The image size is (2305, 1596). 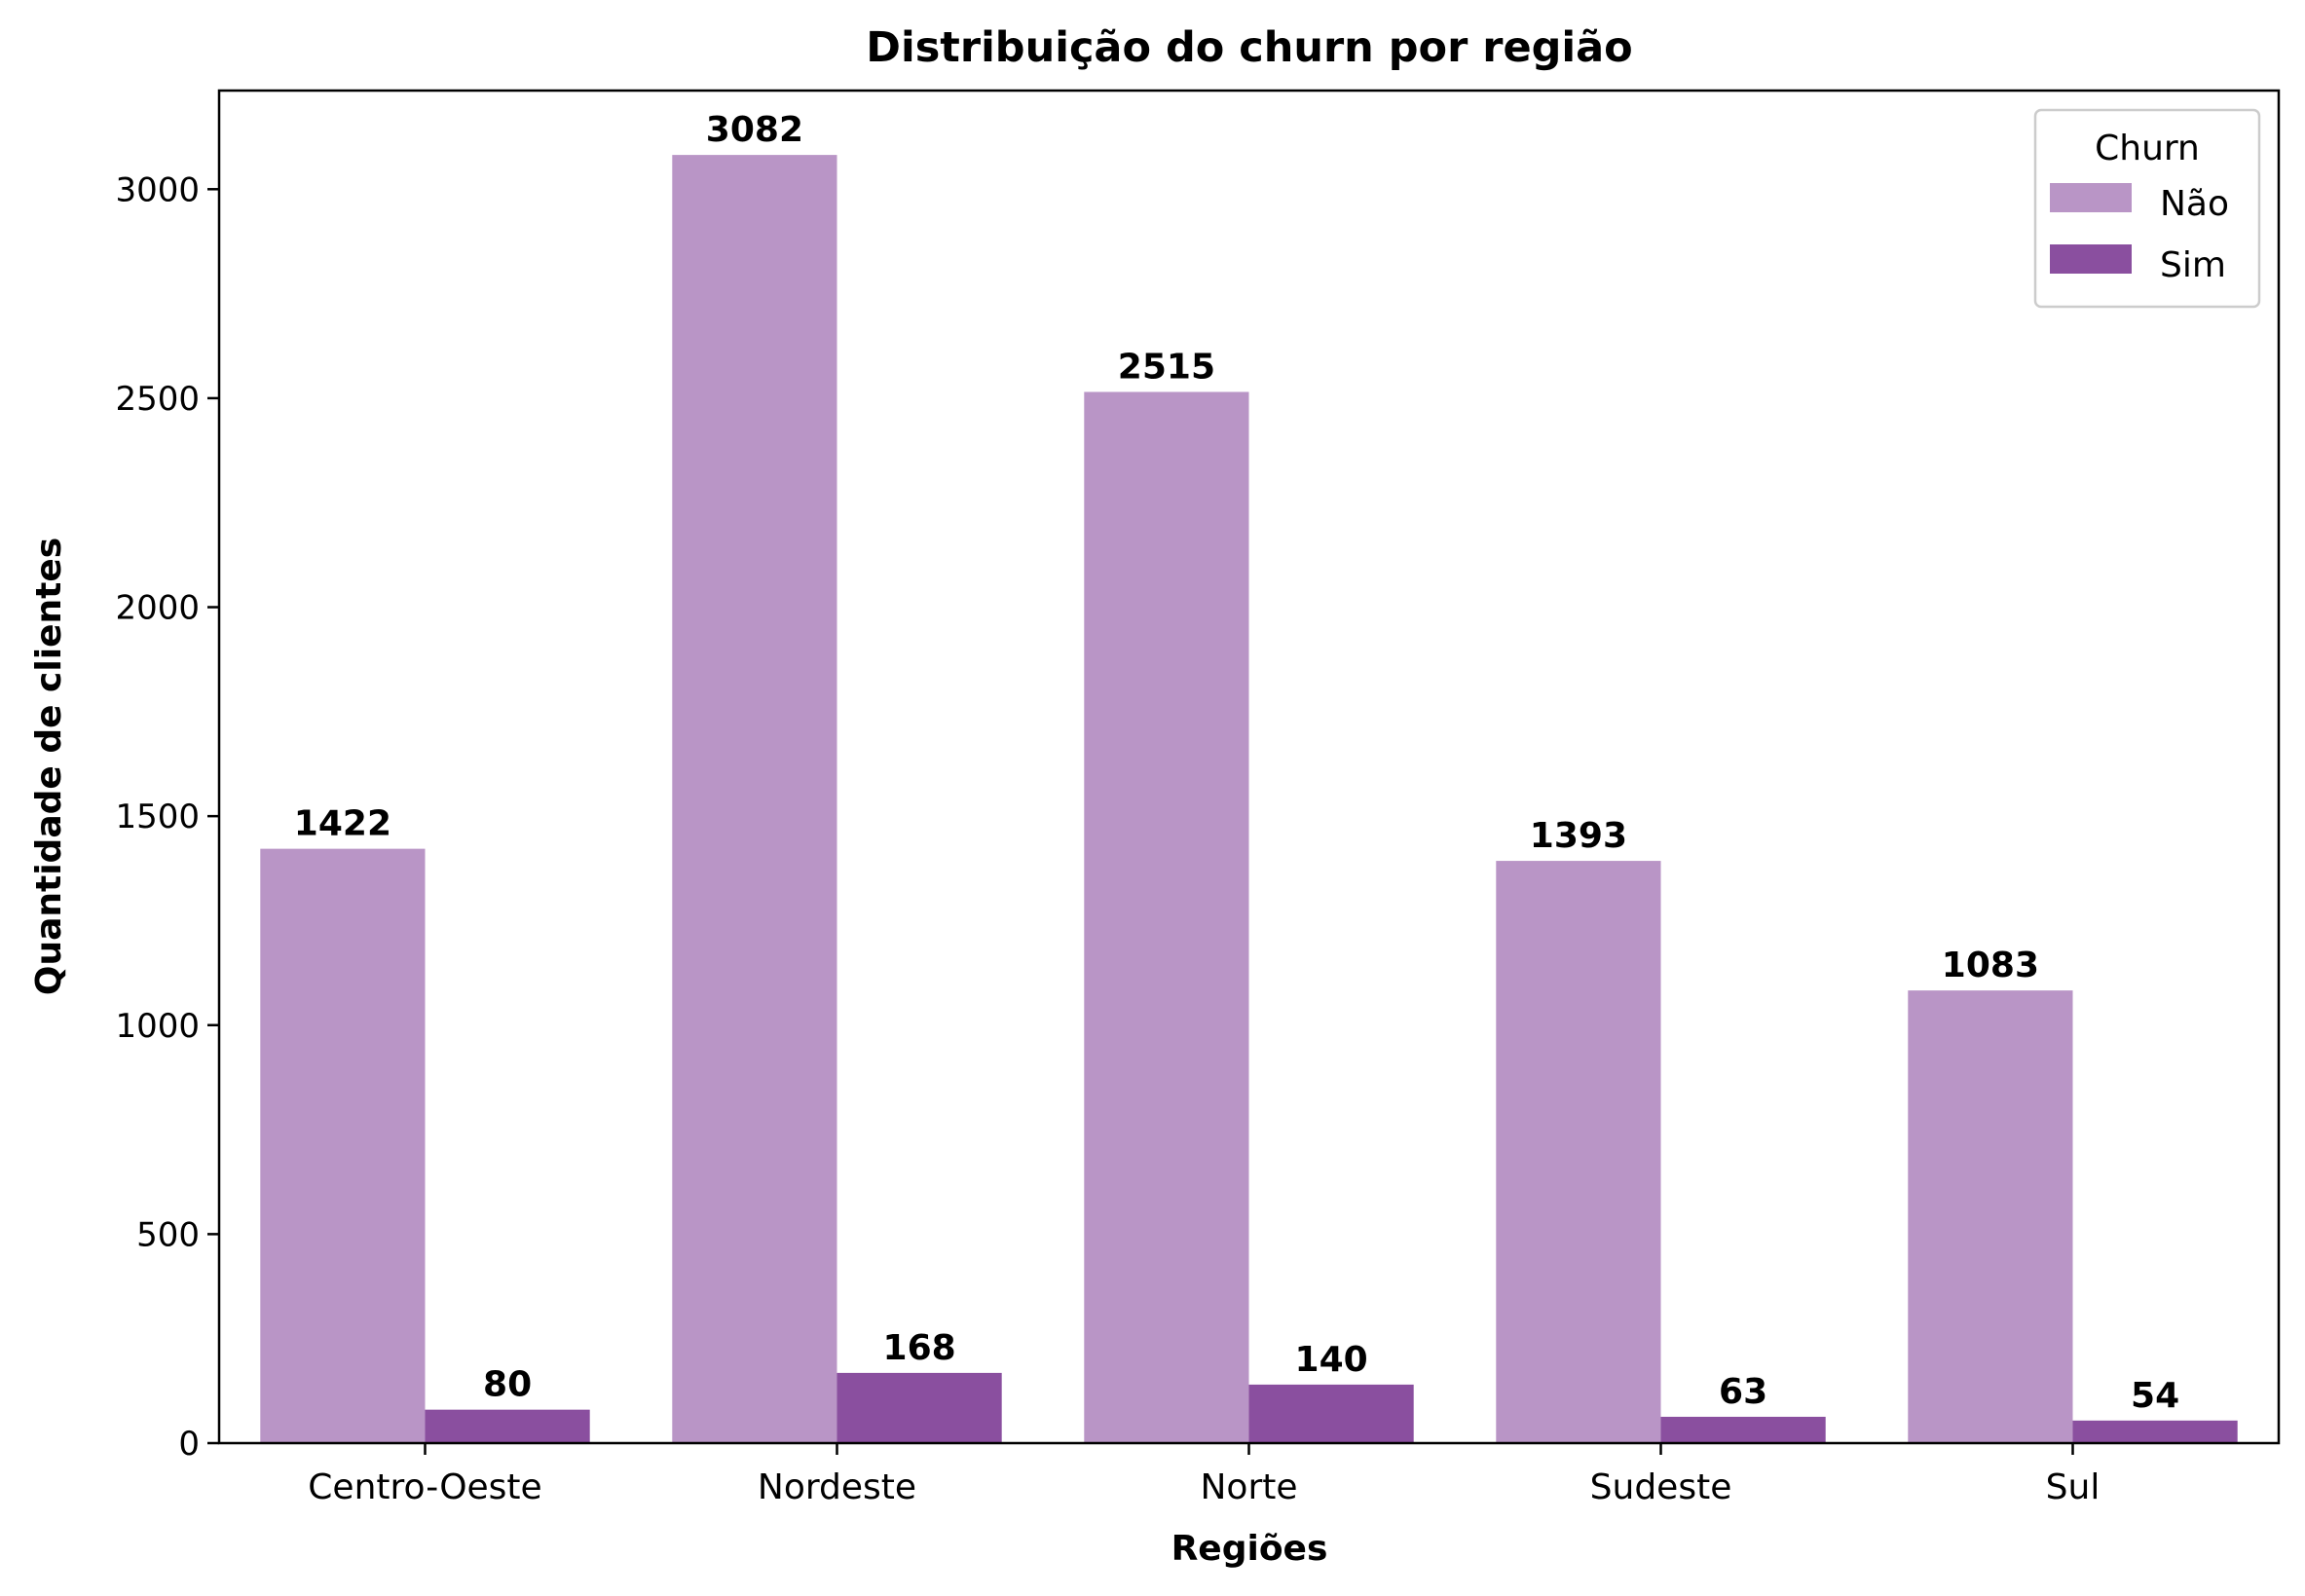 I want to click on y-tick-label: 1500, so click(x=158, y=817).